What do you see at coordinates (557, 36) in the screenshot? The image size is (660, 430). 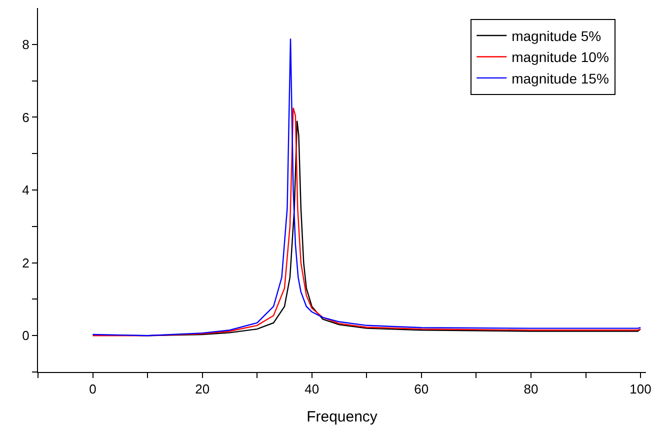 I see `legend-label: magnitude 5%` at bounding box center [557, 36].